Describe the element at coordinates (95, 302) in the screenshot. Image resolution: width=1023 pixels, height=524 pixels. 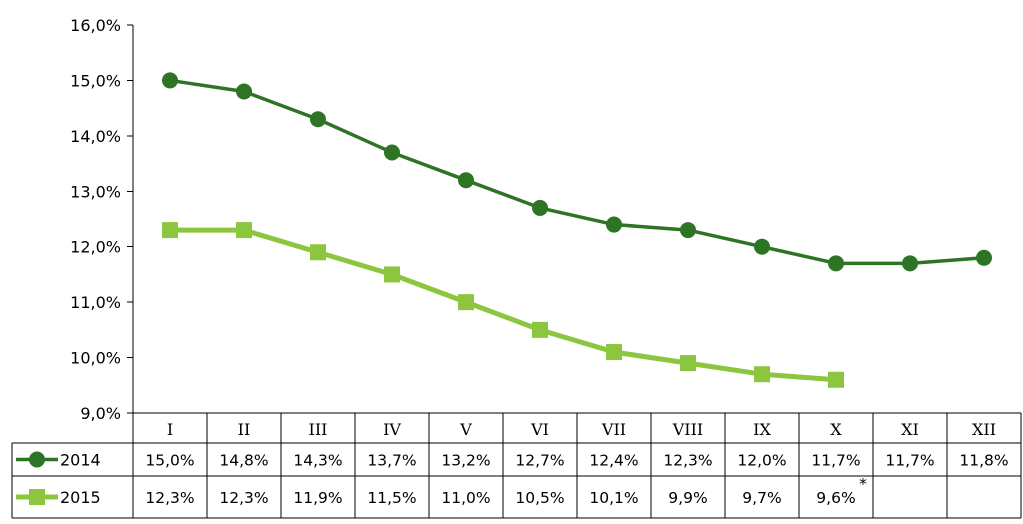
I see `y-tick-label: 11,0%` at that location.